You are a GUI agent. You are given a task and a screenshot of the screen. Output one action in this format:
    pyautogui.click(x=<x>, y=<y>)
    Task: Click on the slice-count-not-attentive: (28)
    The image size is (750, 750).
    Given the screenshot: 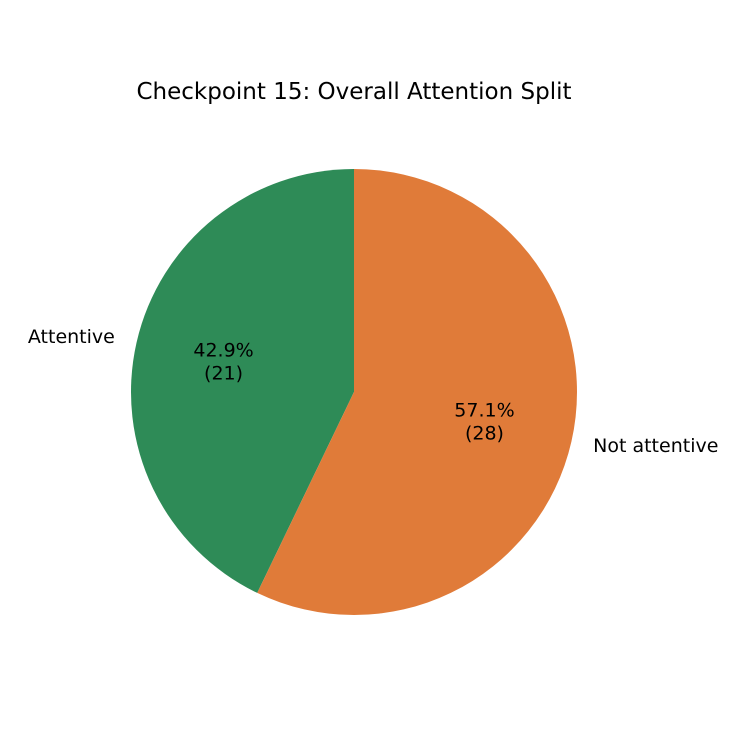 What is the action you would take?
    pyautogui.click(x=484, y=433)
    